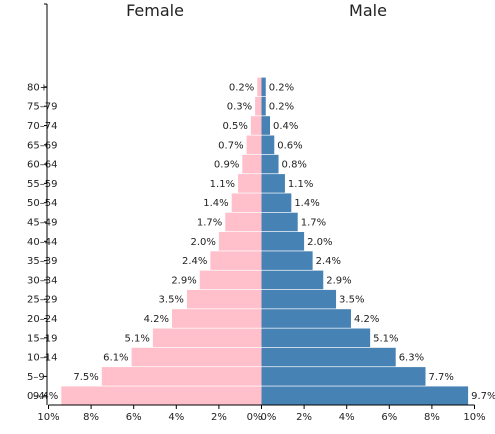 The image size is (495, 434). What do you see at coordinates (134, 417) in the screenshot?
I see `x-tick-label-2: 6%` at bounding box center [134, 417].